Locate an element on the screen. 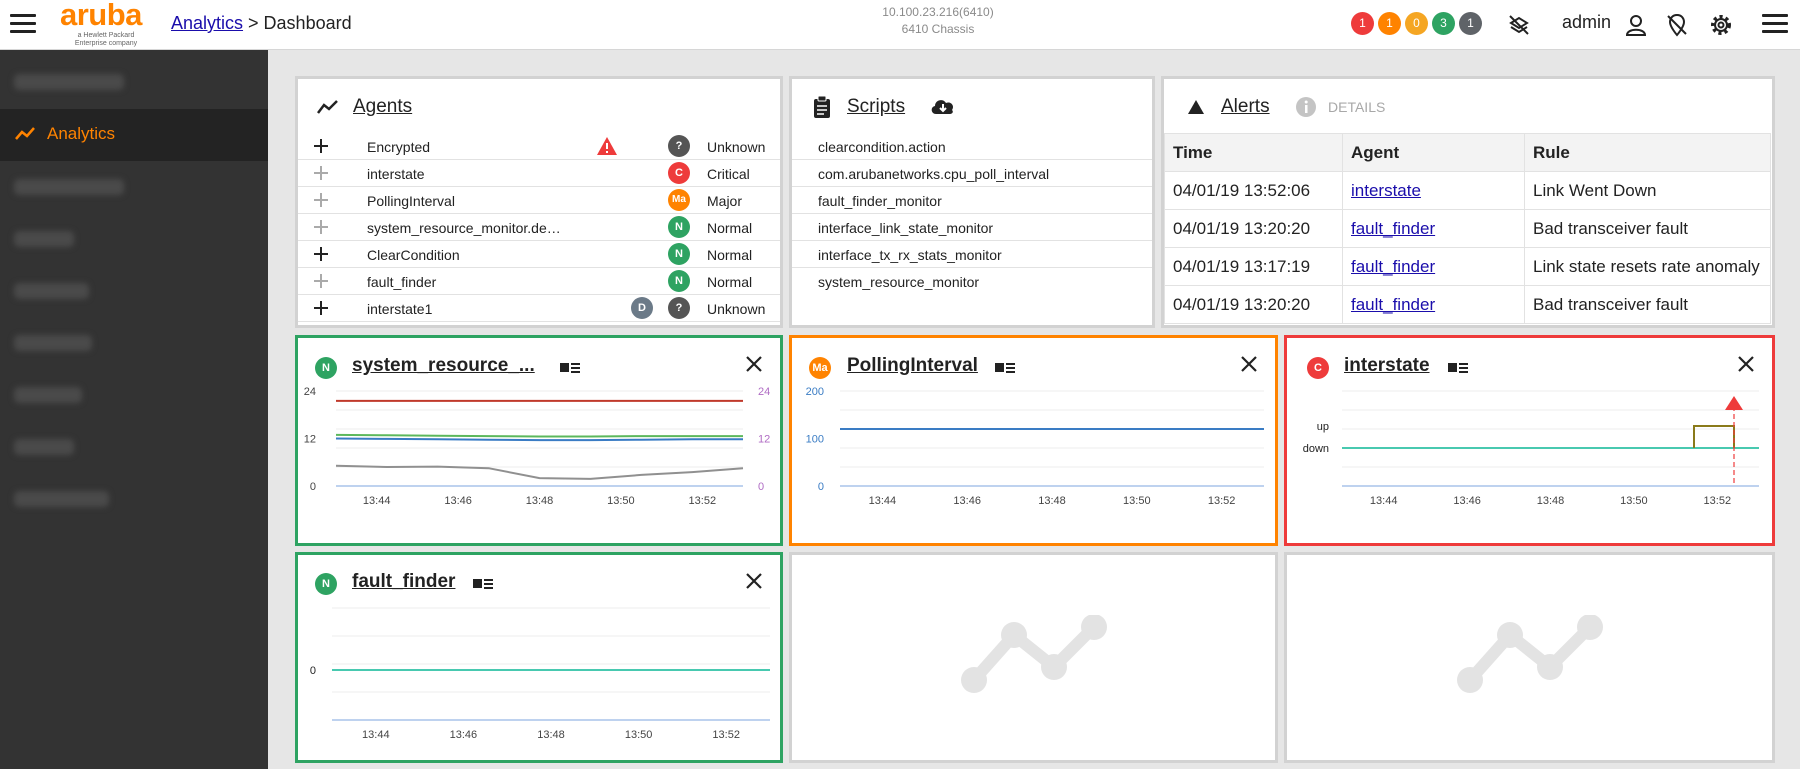 Image resolution: width=1800 pixels, height=769 pixels. script-row: system_resource_monitor is located at coordinates (972, 281).